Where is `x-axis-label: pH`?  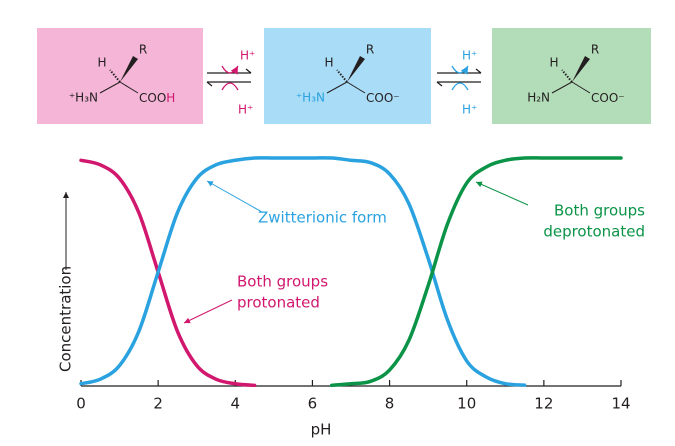
x-axis-label: pH is located at coordinates (321, 430).